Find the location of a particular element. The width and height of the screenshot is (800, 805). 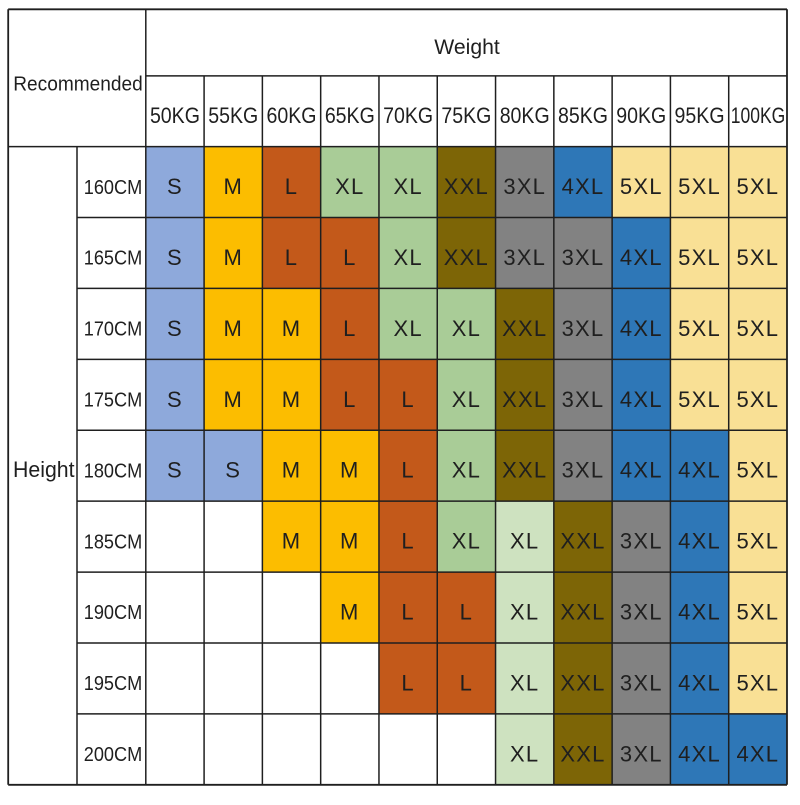

svg-text: 180CM is located at coordinates (113, 471).